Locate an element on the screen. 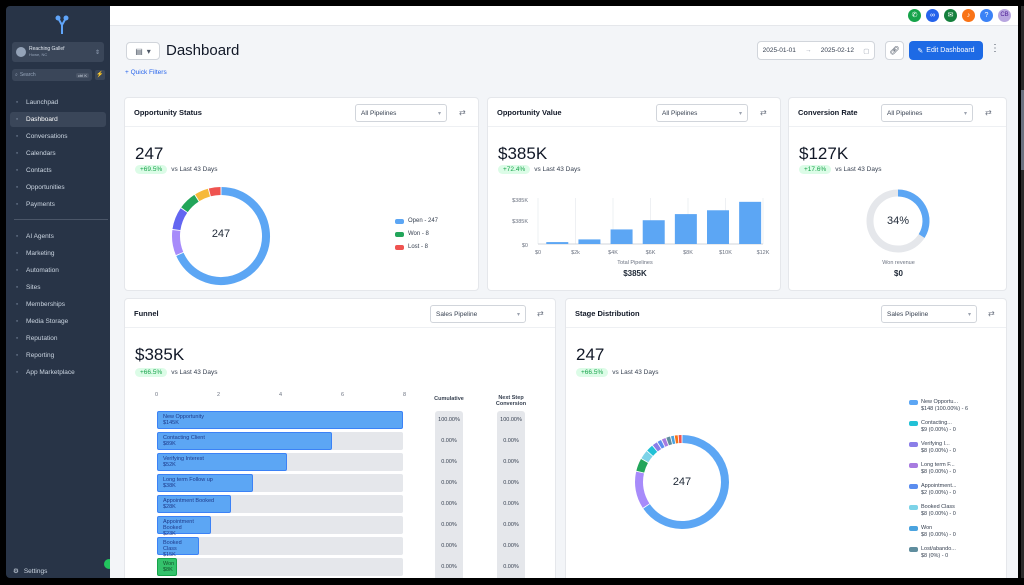 The image size is (1024, 585). sidebar-item-dashboard: ◦ Dashboard is located at coordinates (58, 119).